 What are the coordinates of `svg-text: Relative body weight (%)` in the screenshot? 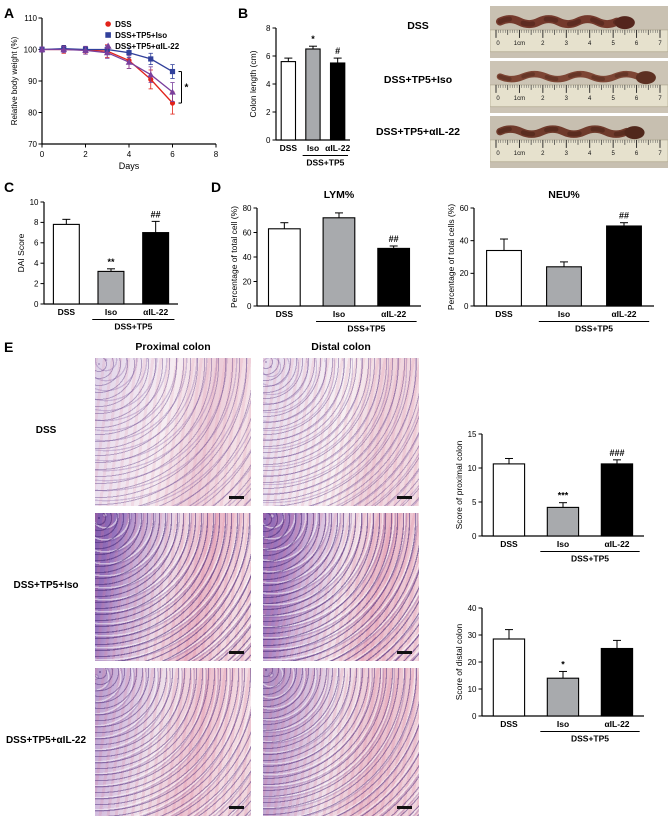 It's located at (14, 80).